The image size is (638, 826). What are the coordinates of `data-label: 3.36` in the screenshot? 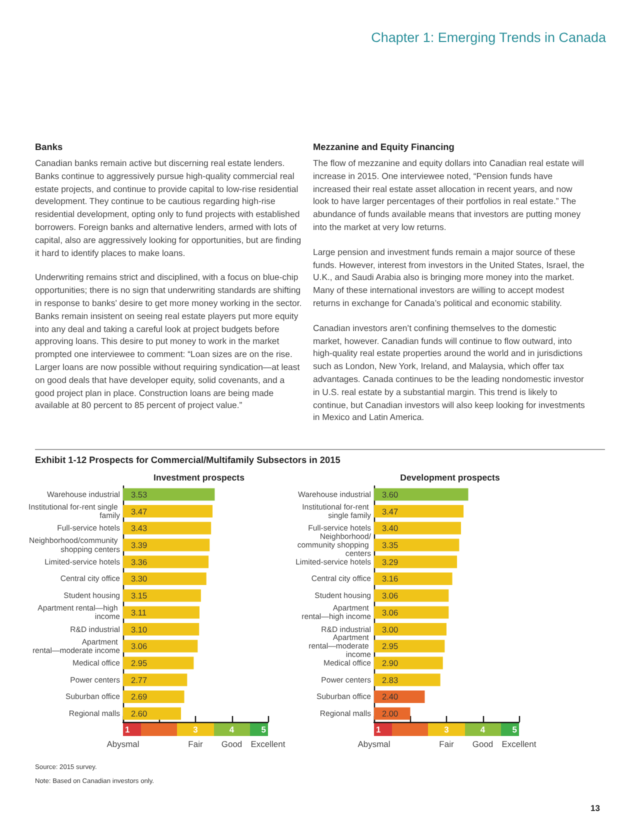 It's located at (139, 561).